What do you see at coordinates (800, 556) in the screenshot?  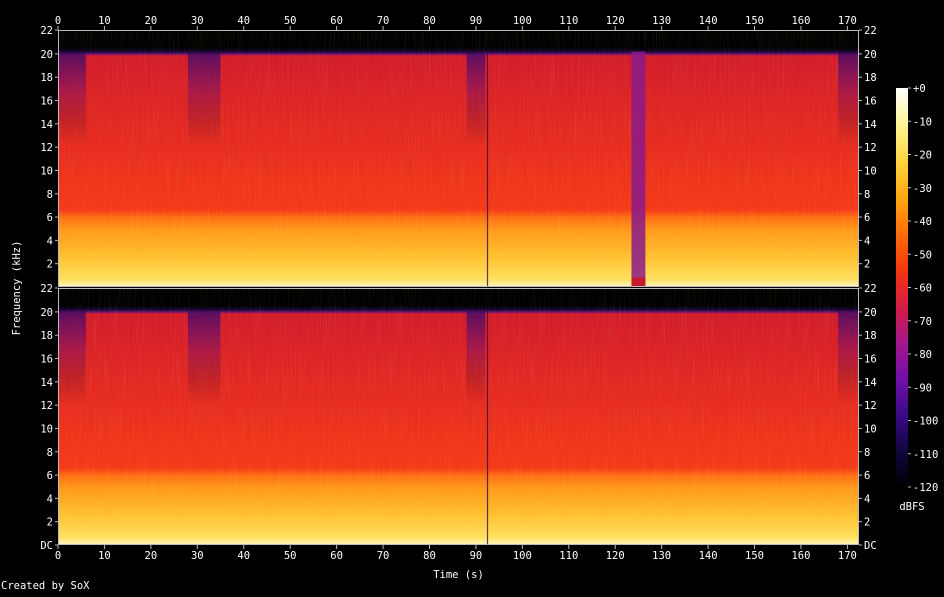 I see `x-tick-label-bottom: 160` at bounding box center [800, 556].